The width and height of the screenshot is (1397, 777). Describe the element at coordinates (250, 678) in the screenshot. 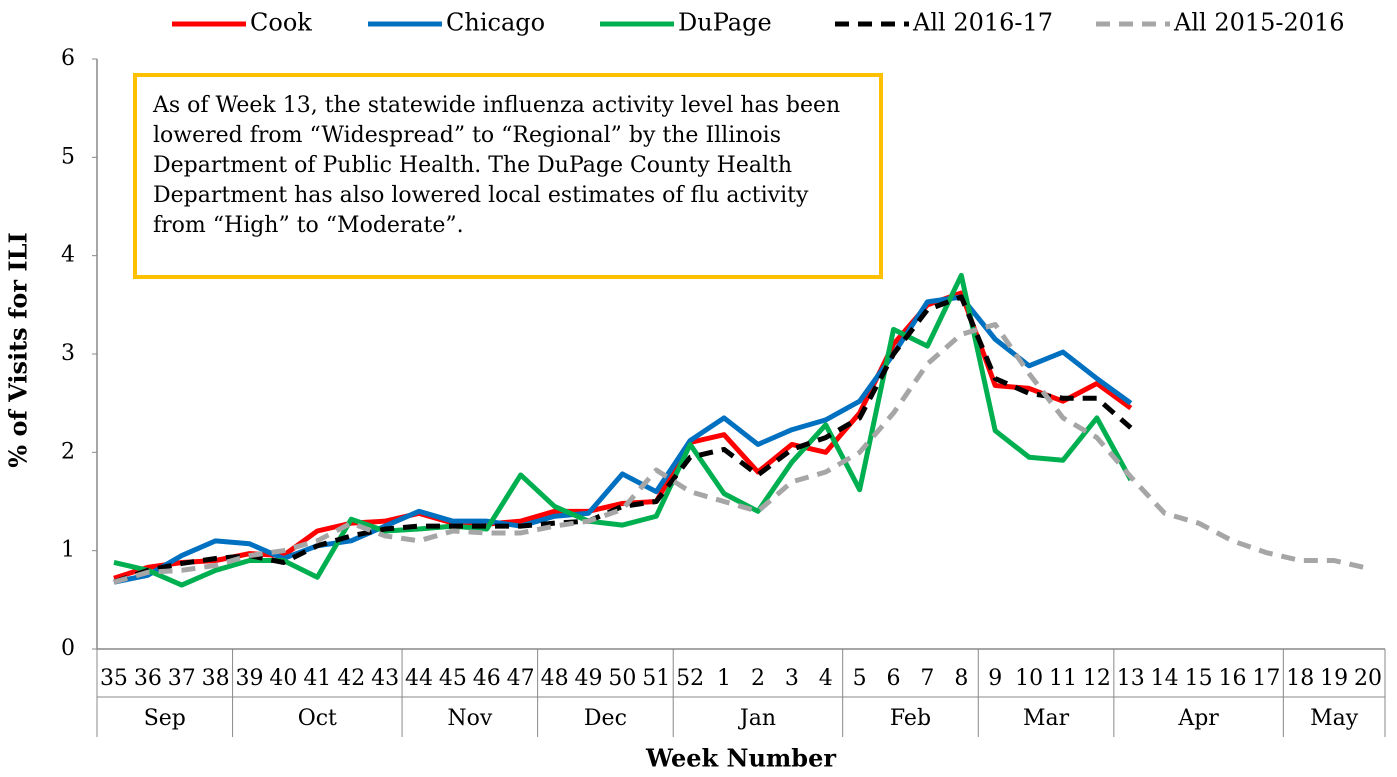

I see `x-tick-label: 39` at that location.